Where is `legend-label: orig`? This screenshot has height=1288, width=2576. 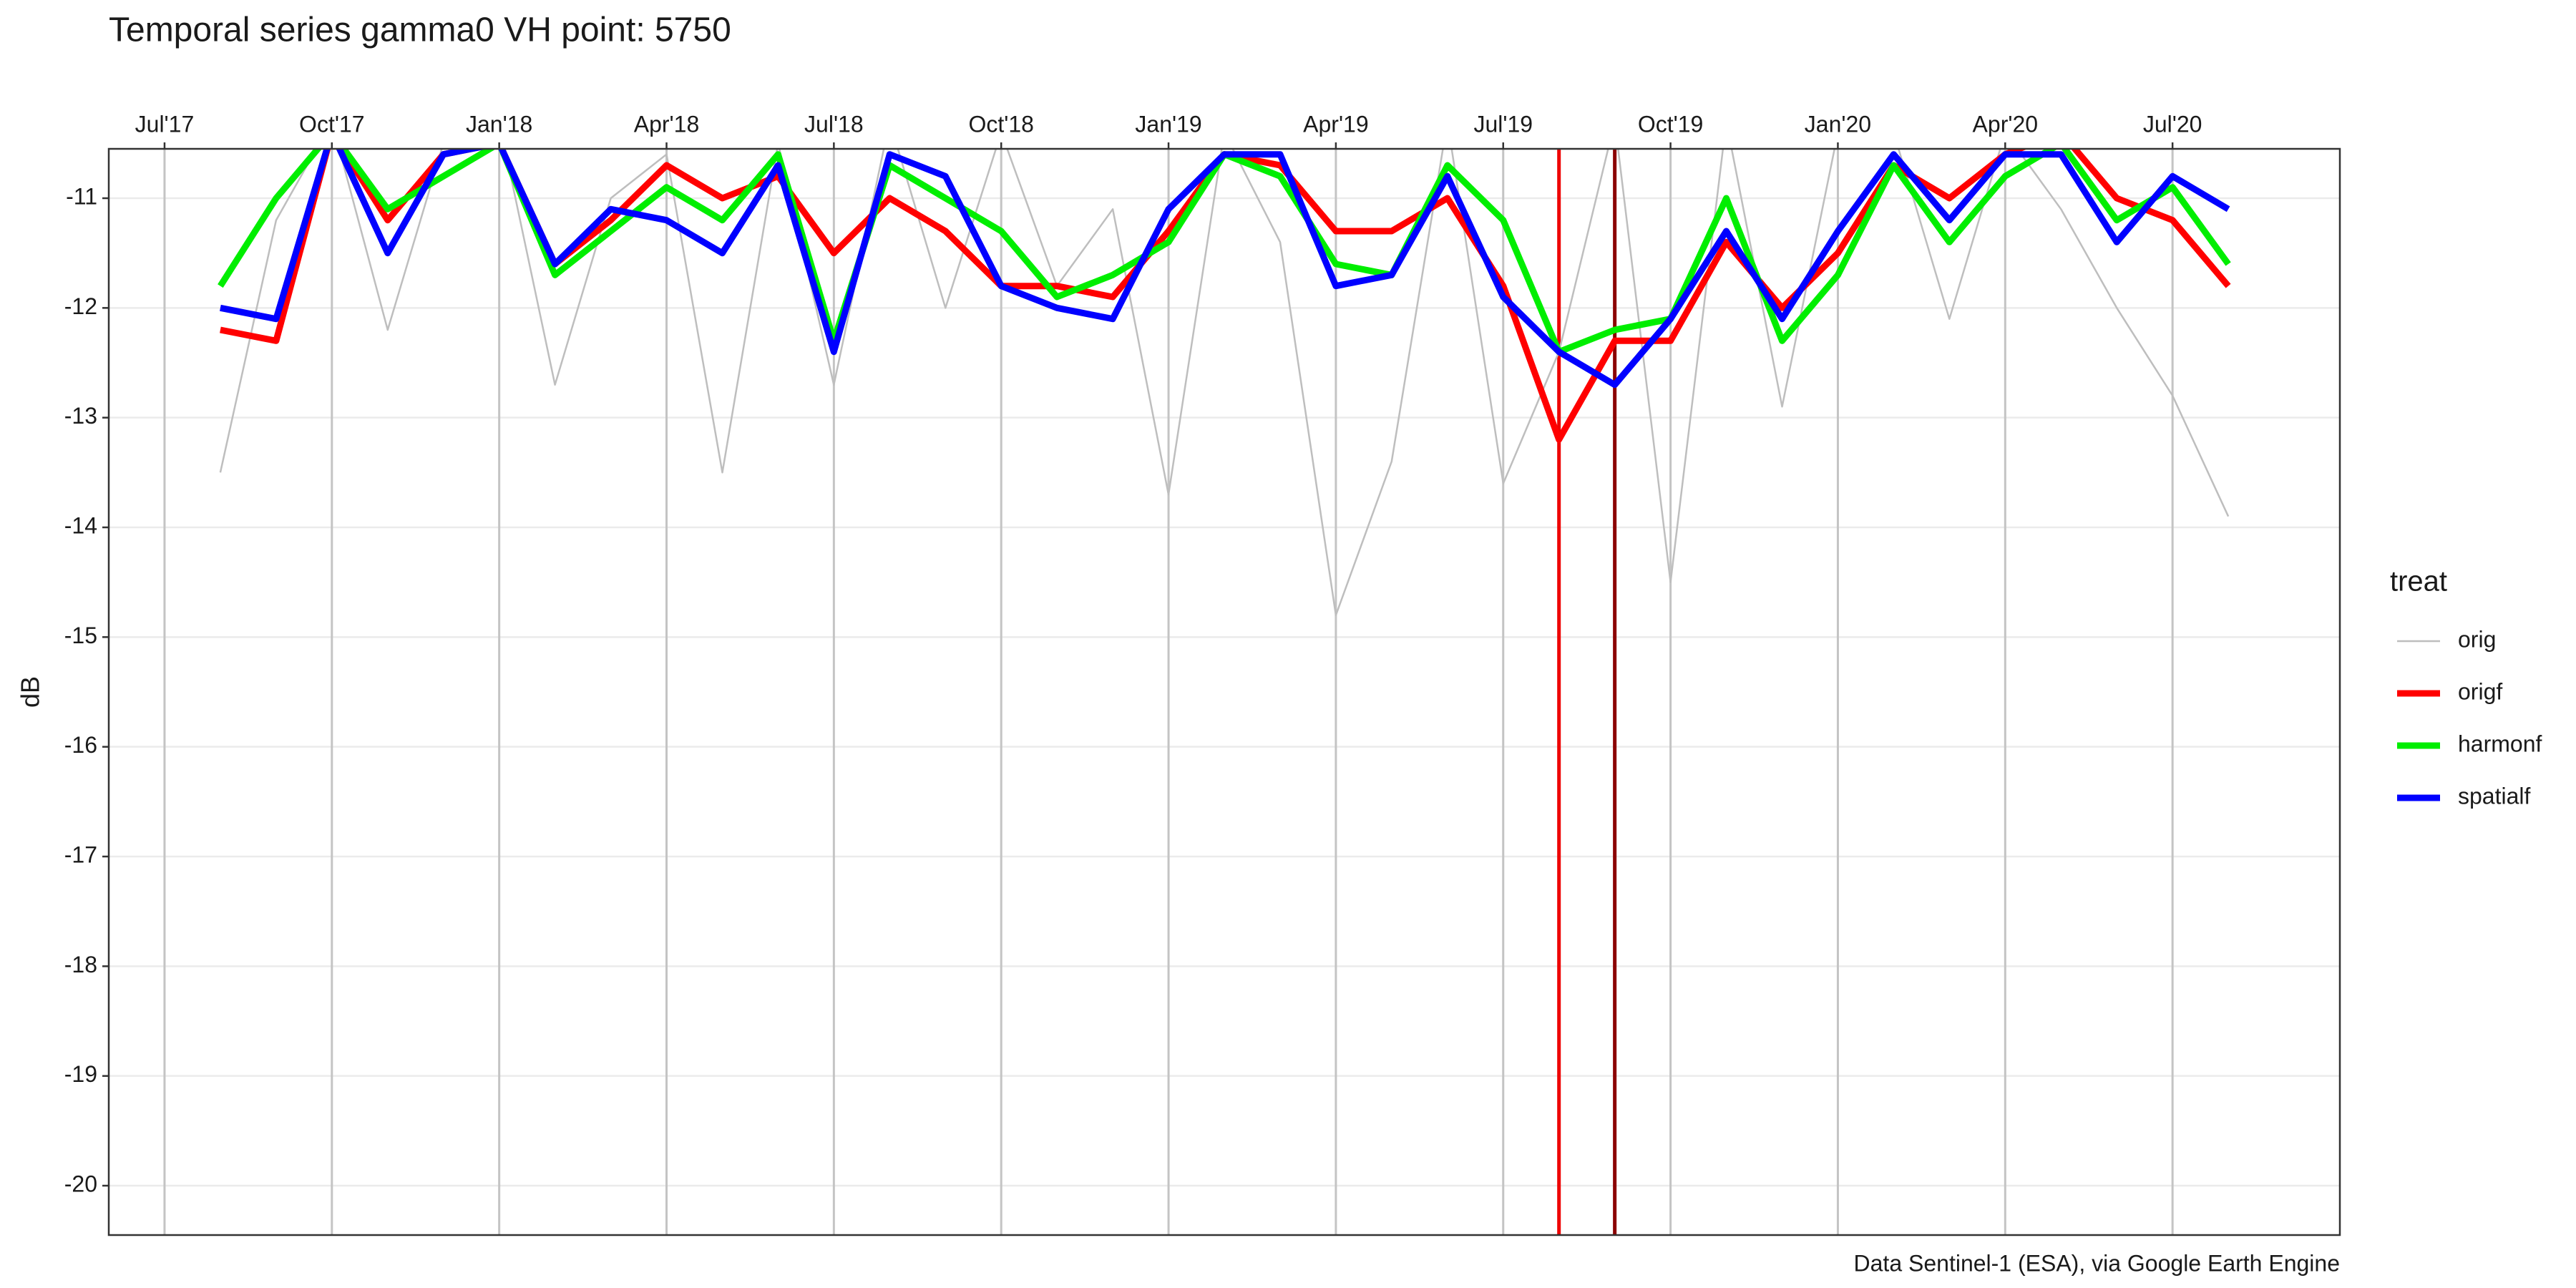 legend-label: orig is located at coordinates (2477, 639).